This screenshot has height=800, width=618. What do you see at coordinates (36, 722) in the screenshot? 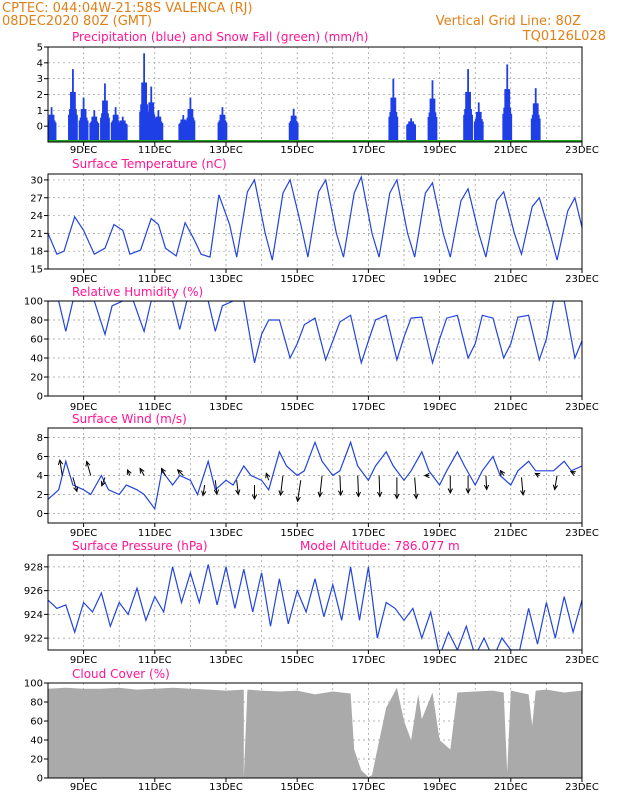
I see `y-tick-label: 60` at bounding box center [36, 722].